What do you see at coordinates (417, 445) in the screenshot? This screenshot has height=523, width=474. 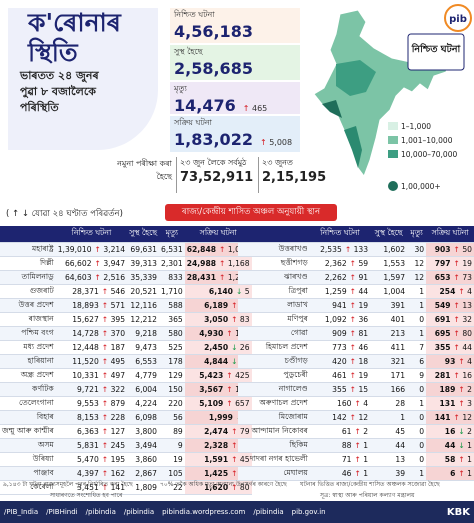 I see `deaths: 0` at bounding box center [417, 445].